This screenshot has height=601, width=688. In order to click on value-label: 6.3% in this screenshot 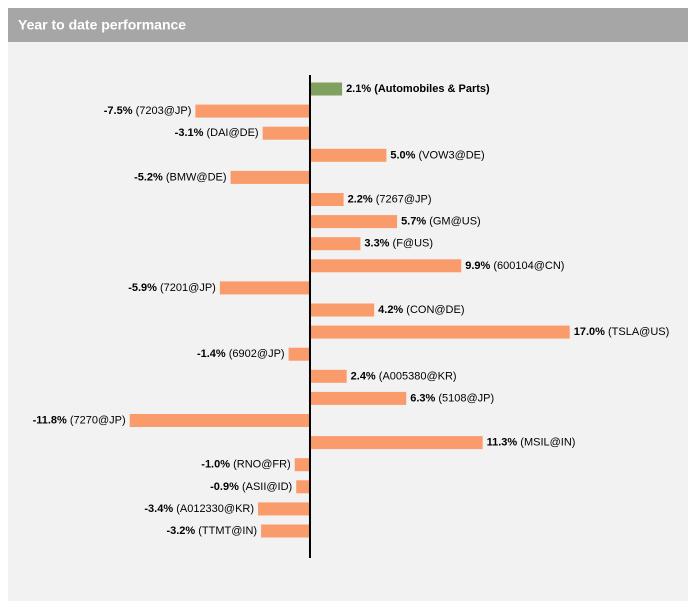, I will do `click(422, 398)`.